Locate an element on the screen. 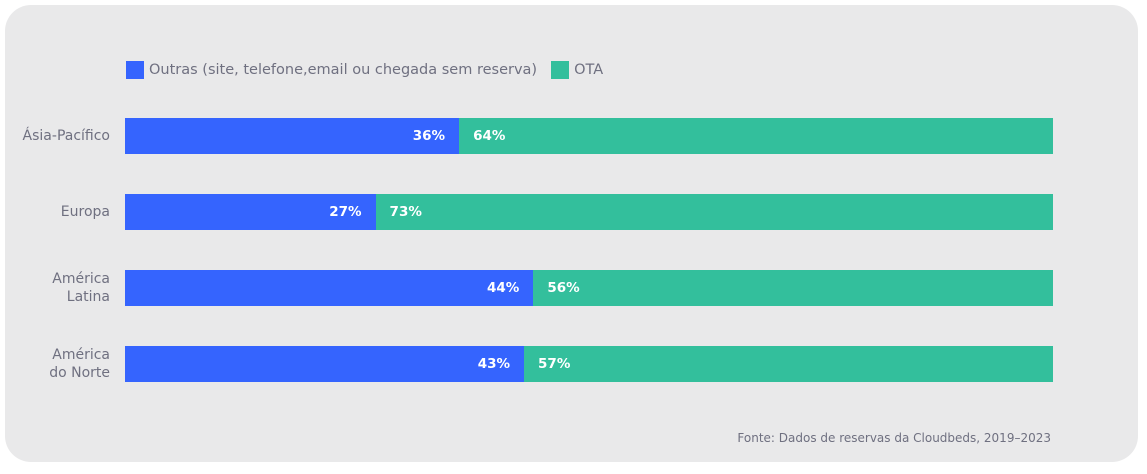  data-label: 44% is located at coordinates (503, 288).